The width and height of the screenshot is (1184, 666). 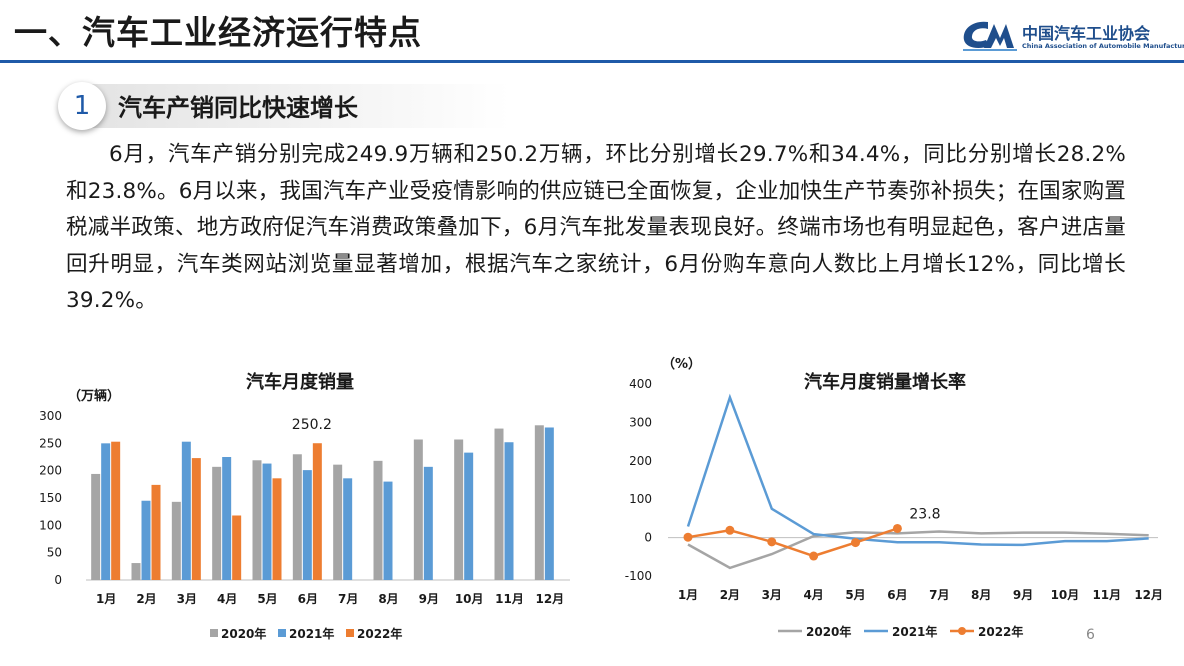 What do you see at coordinates (307, 525) in the screenshot?
I see `bar-2021年-6月` at bounding box center [307, 525].